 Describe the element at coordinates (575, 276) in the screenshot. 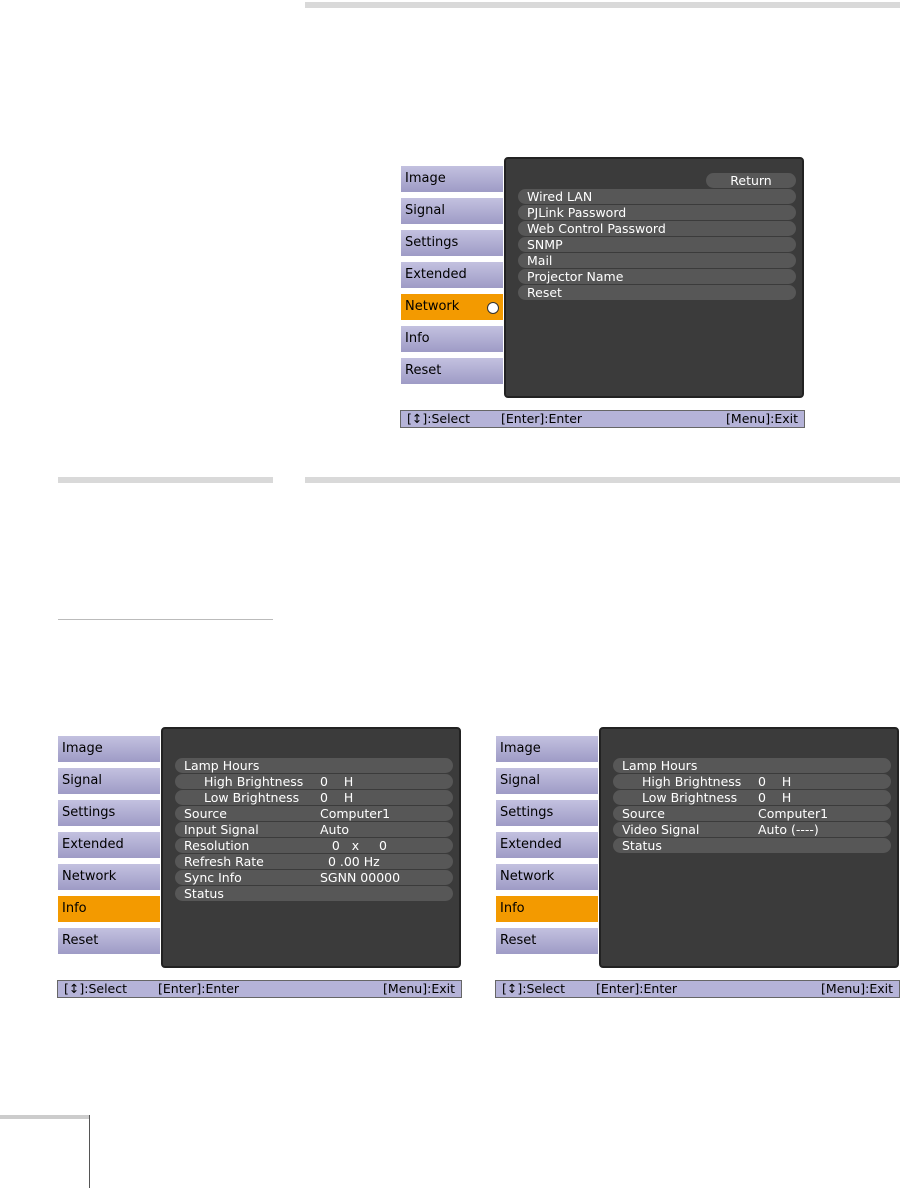

I see `row-label: Projector Name` at that location.